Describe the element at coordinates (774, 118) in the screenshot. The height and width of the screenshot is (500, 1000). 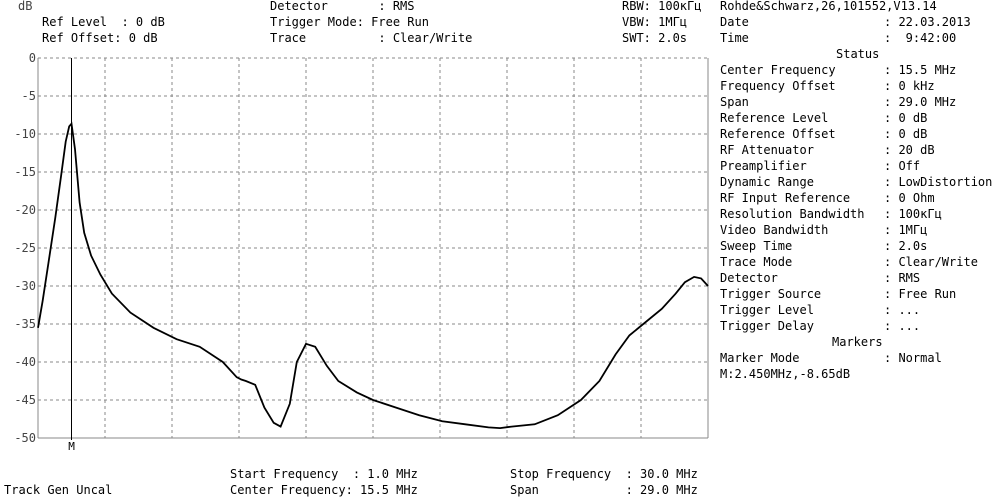
I see `status-label: Reference Level` at that location.